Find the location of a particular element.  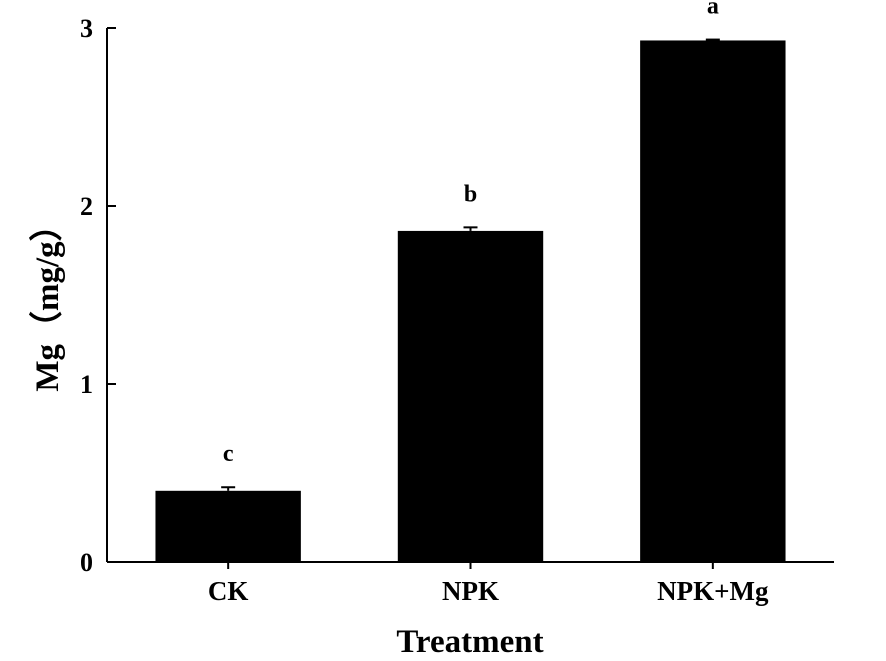

x-tick-labels: CK NPK NPK+Mg is located at coordinates (488, 584).